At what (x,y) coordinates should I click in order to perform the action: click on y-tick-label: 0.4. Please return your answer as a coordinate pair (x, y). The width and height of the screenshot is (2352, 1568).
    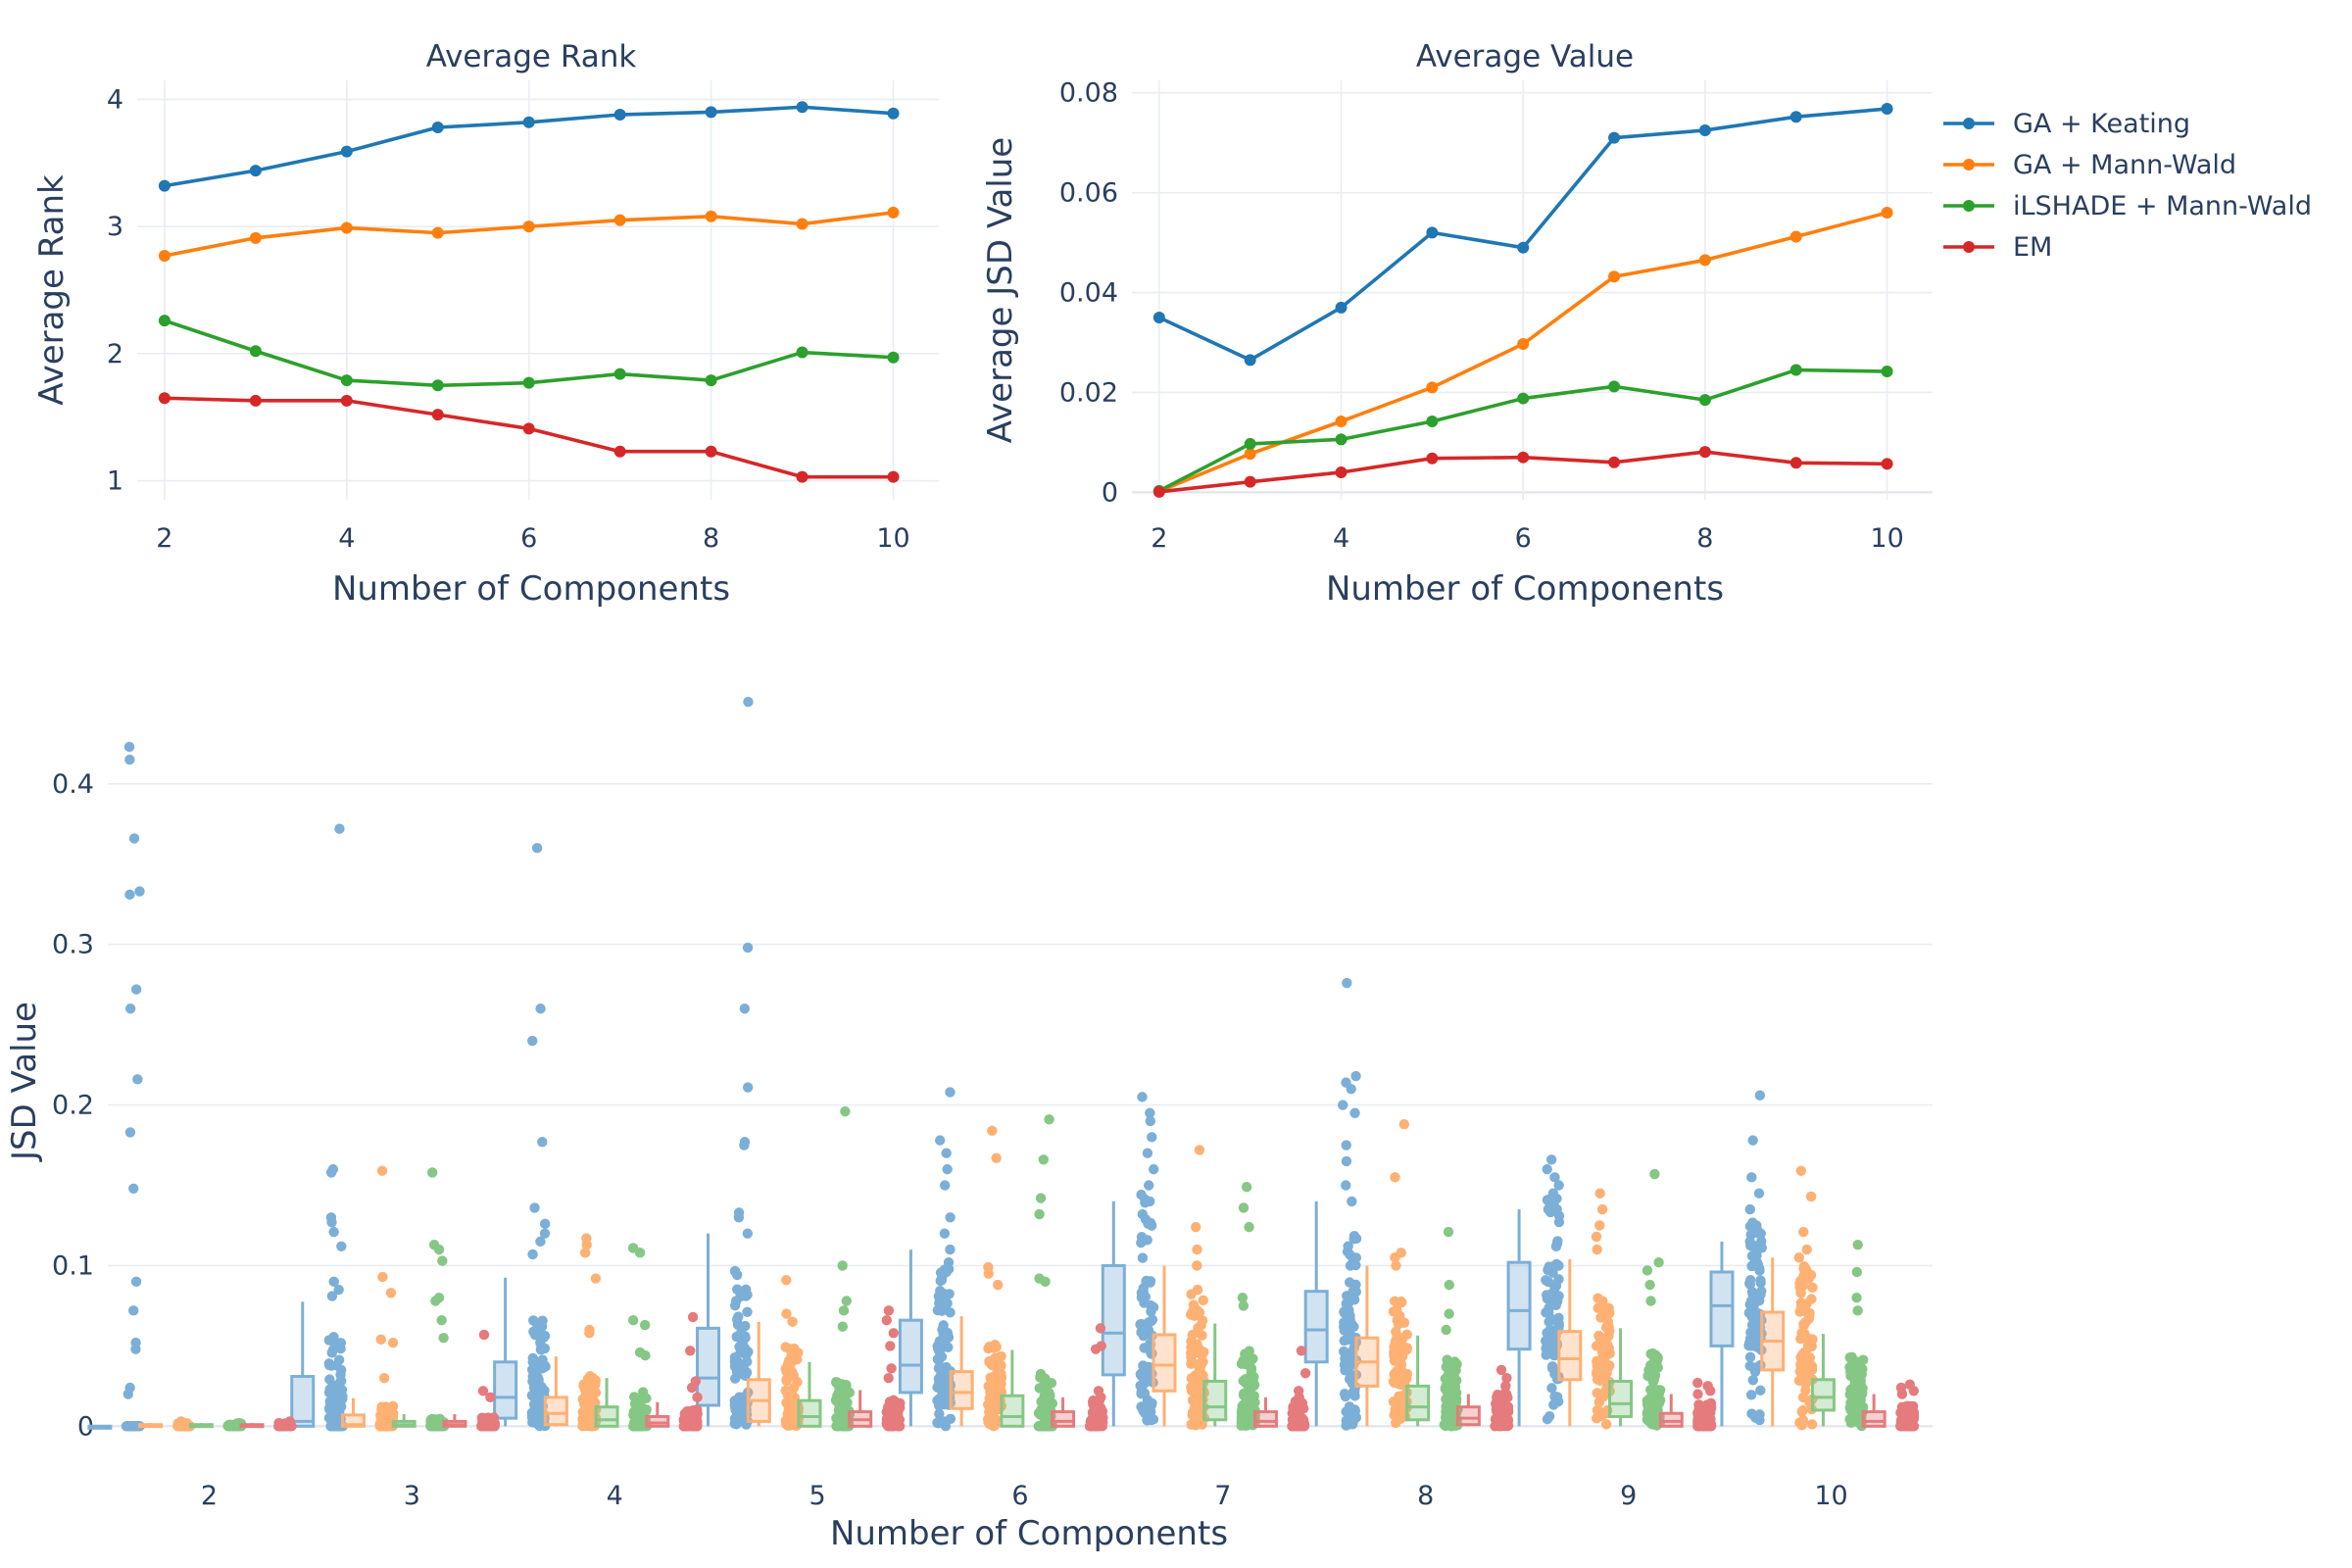
    Looking at the image, I should click on (73, 784).